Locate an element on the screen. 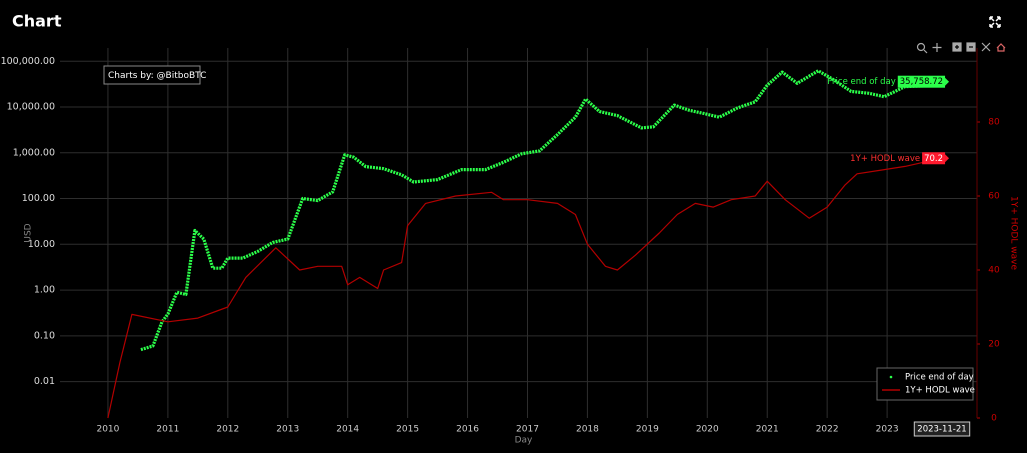 This screenshot has width=1027, height=453. zoom-in-button is located at coordinates (957, 47).